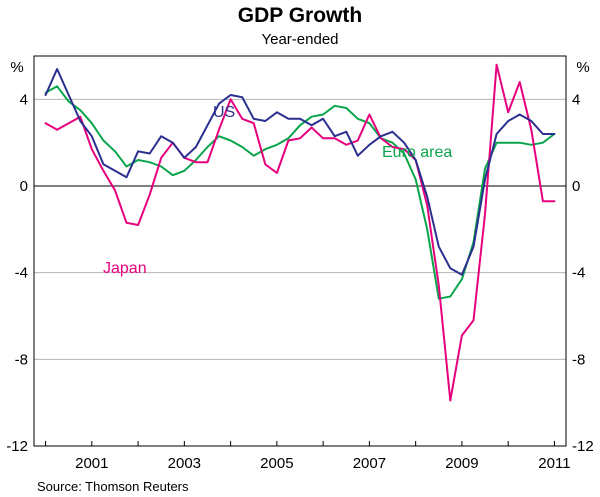 The image size is (600, 497). What do you see at coordinates (554, 463) in the screenshot?
I see `x-tick-label: 2011` at bounding box center [554, 463].